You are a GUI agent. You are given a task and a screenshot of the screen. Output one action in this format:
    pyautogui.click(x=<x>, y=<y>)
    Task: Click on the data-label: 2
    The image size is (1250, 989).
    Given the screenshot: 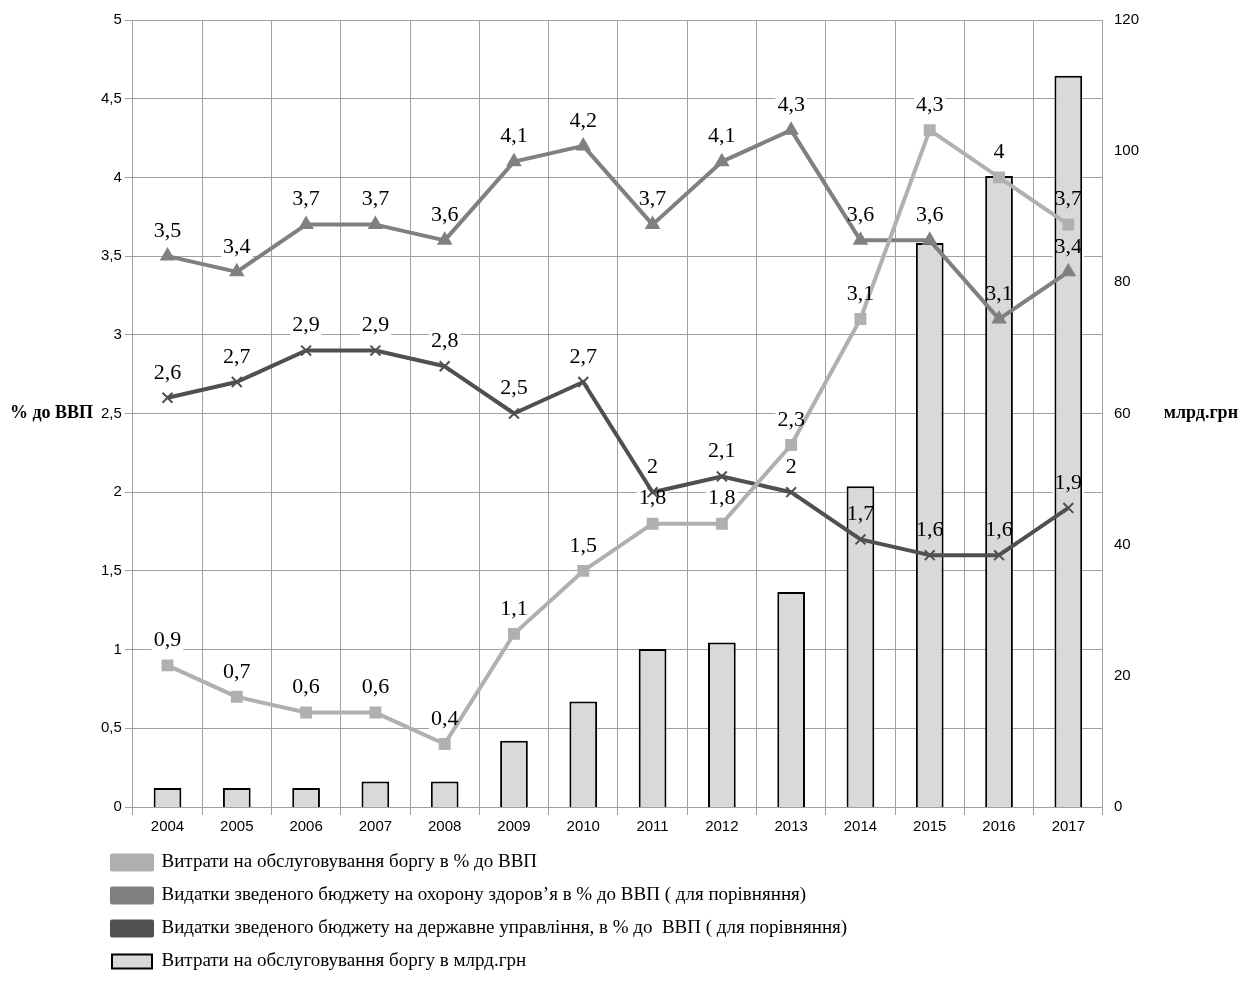 What is the action you would take?
    pyautogui.click(x=791, y=465)
    